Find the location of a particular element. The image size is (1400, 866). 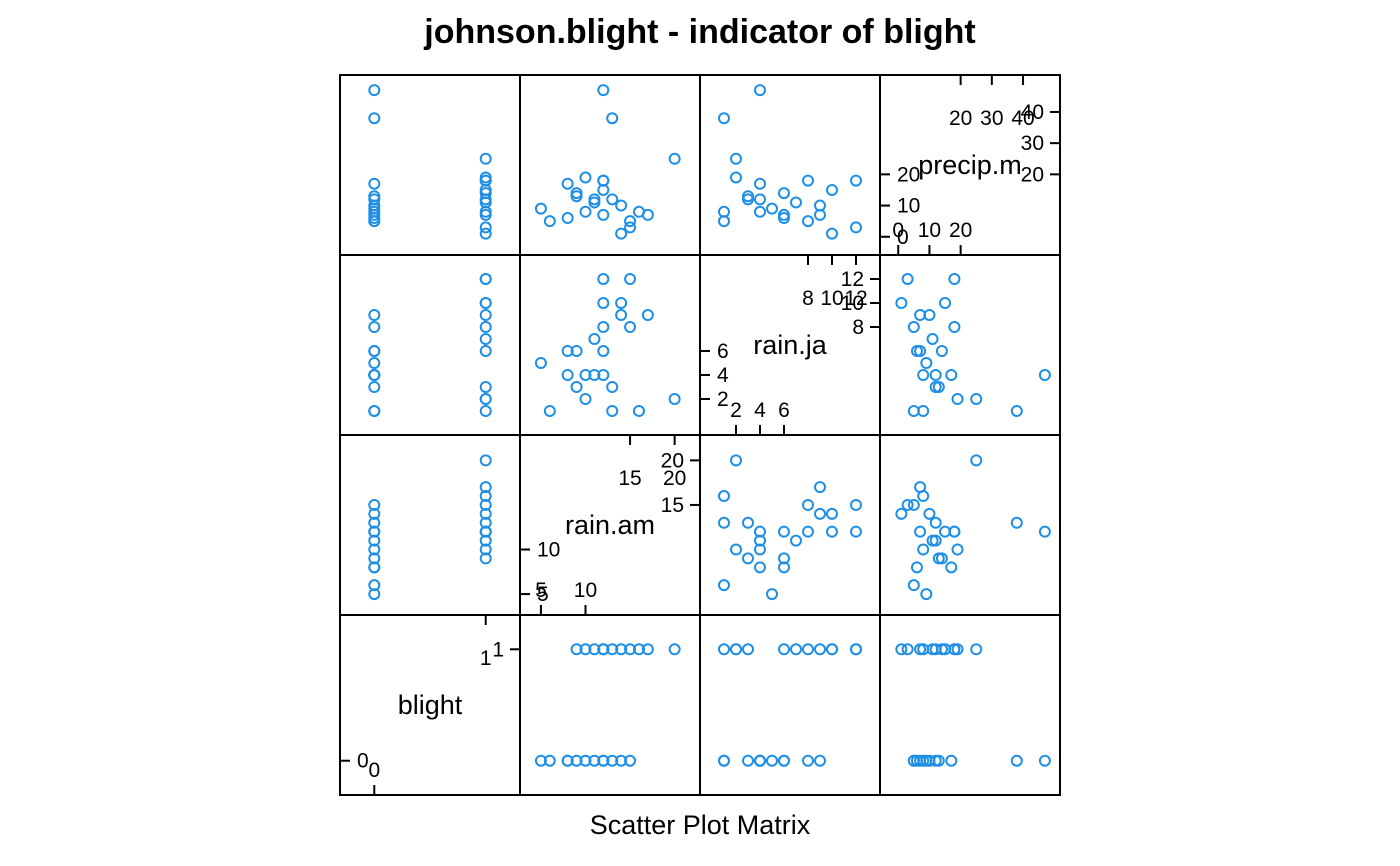

tick-label: 10 is located at coordinates (548, 550).